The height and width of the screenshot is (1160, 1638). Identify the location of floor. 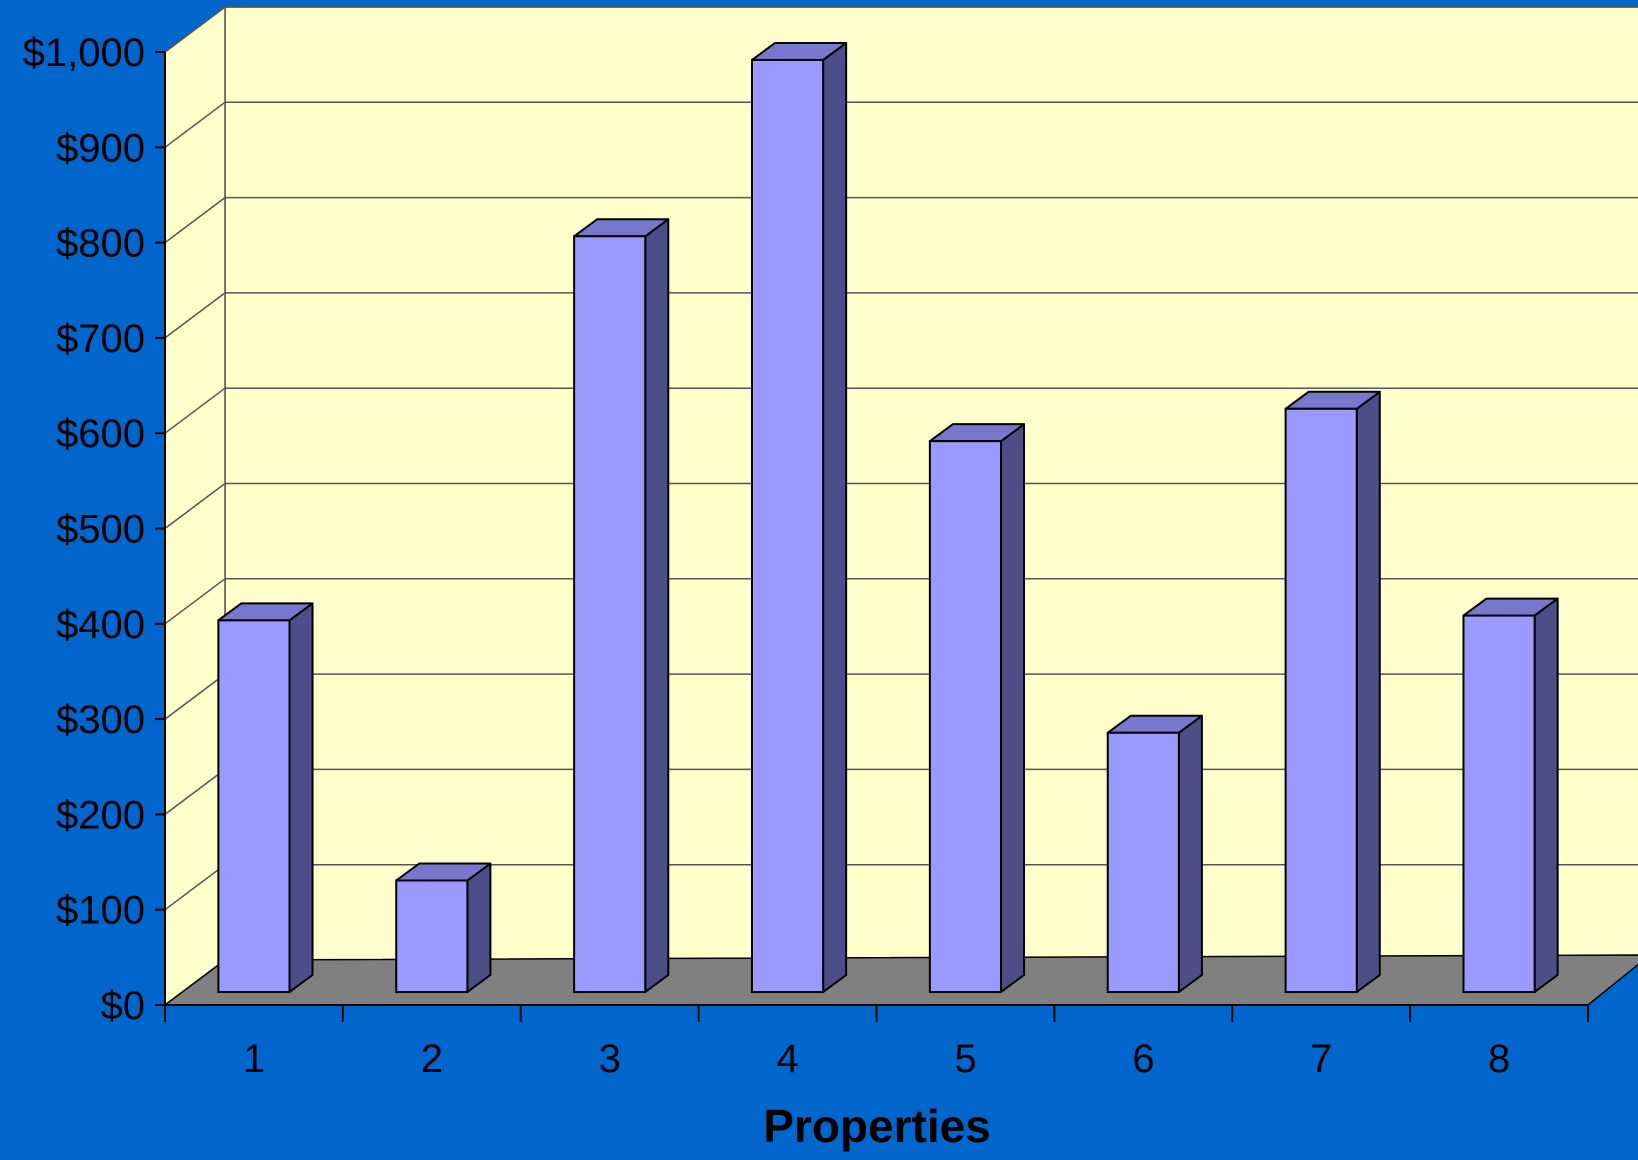
(900, 980).